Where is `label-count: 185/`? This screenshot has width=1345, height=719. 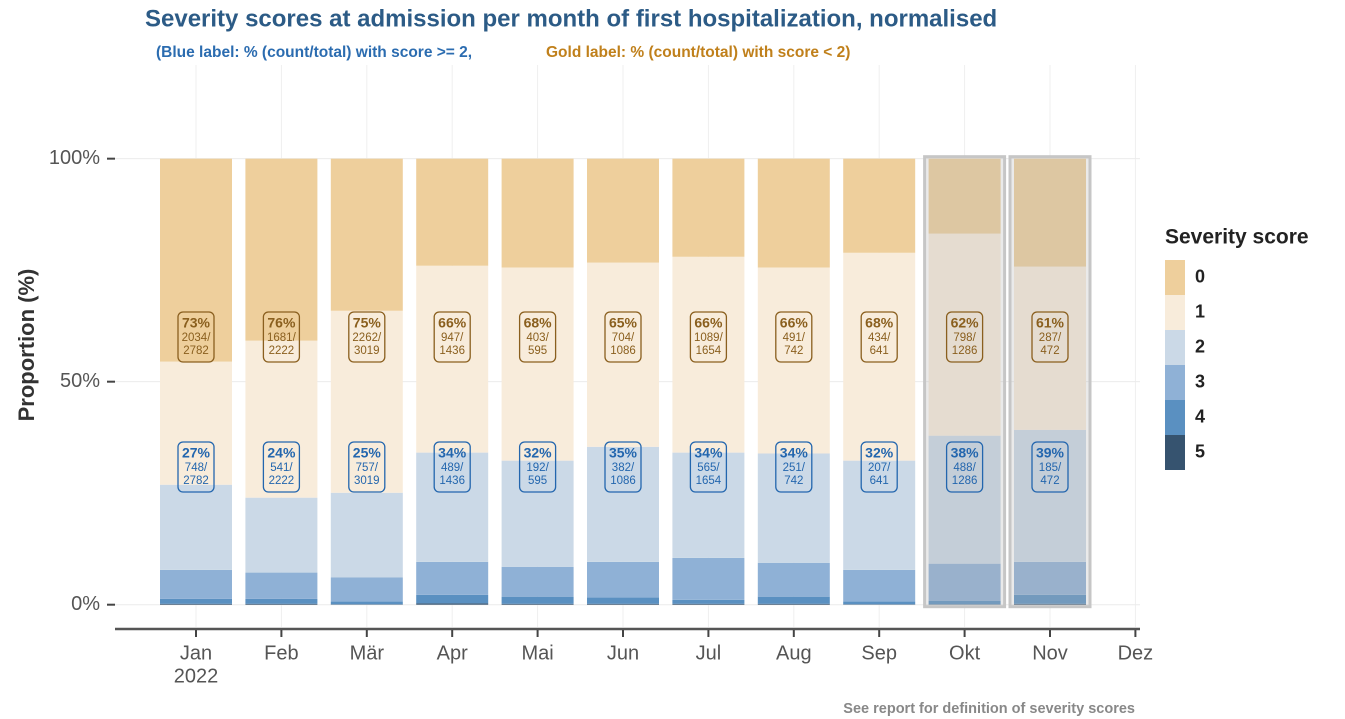 label-count: 185/ is located at coordinates (1050, 468).